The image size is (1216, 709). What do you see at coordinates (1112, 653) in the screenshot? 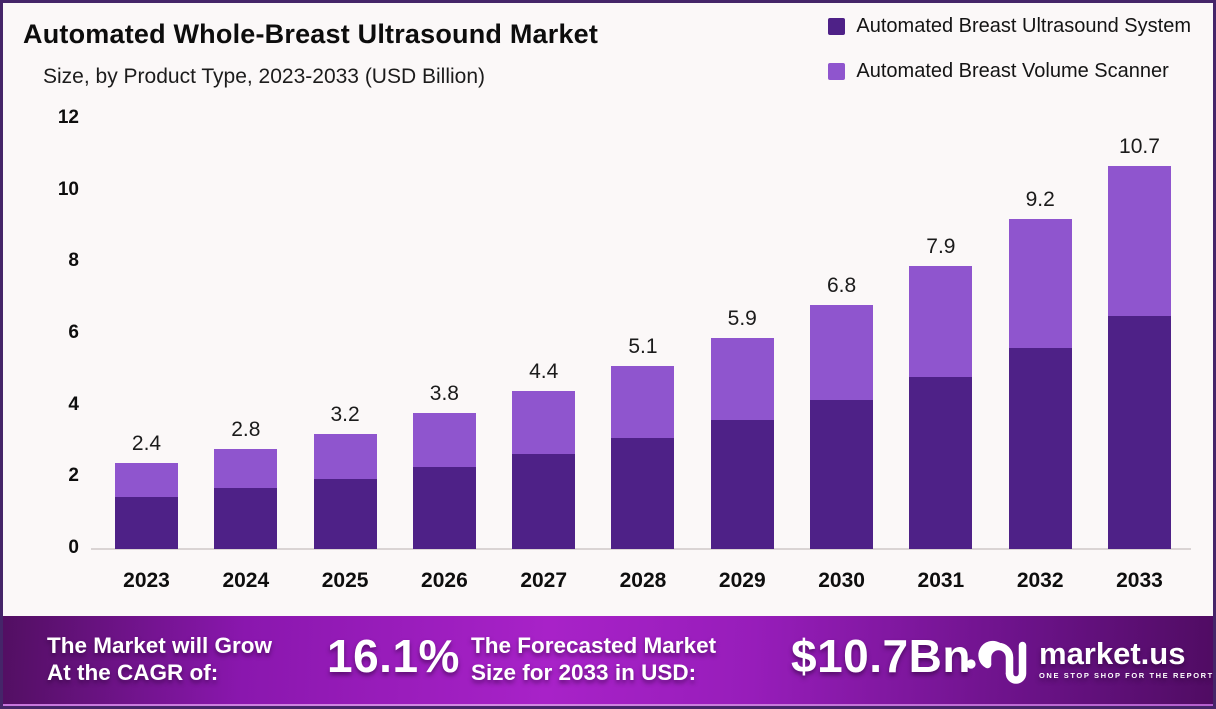
I see `brand-name: market.us` at bounding box center [1112, 653].